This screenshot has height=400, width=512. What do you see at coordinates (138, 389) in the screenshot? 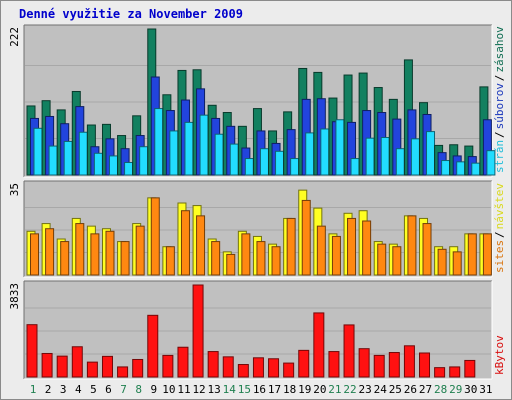
I see `x-tick-label-day-8: 8` at bounding box center [138, 389].